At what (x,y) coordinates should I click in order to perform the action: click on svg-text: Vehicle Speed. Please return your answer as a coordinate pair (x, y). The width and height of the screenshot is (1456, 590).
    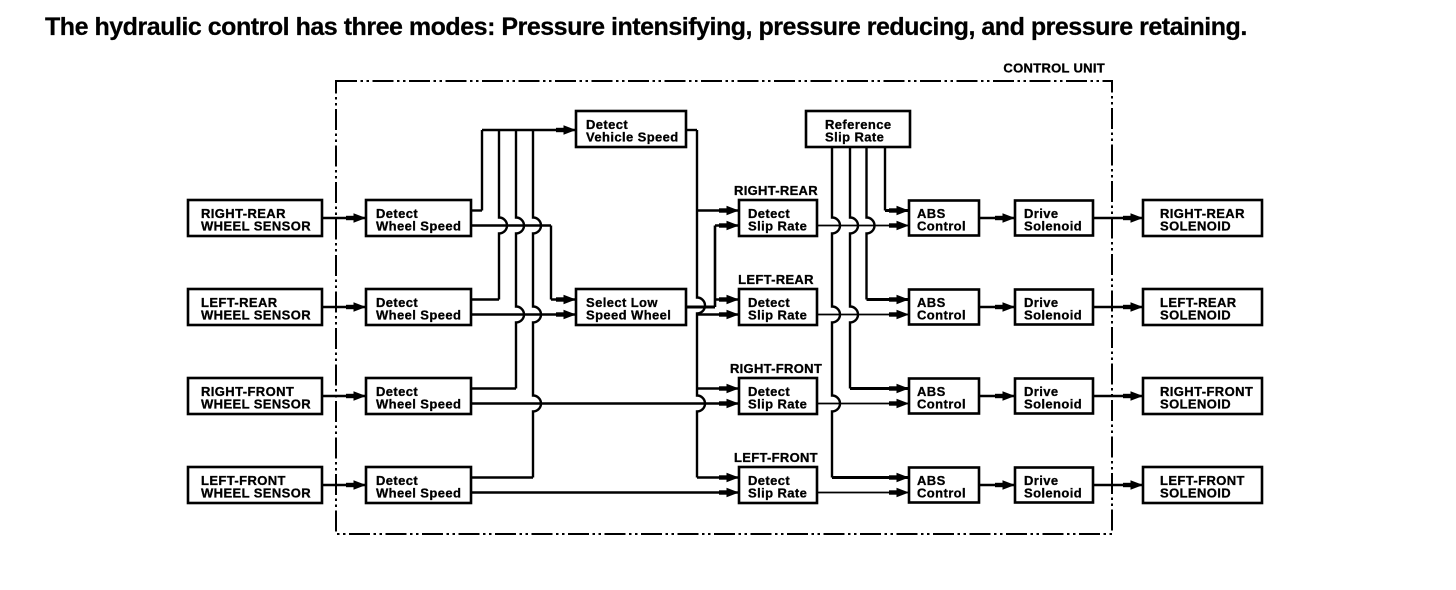
    Looking at the image, I should click on (632, 137).